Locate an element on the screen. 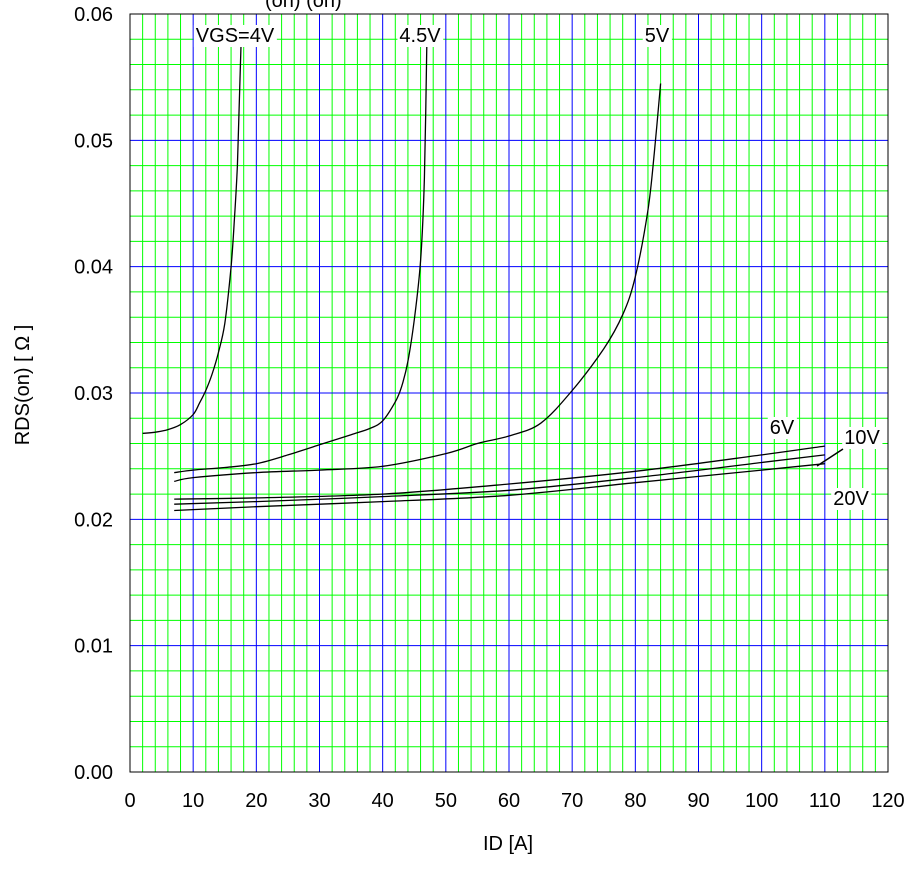  series-line-10v is located at coordinates (499, 479).